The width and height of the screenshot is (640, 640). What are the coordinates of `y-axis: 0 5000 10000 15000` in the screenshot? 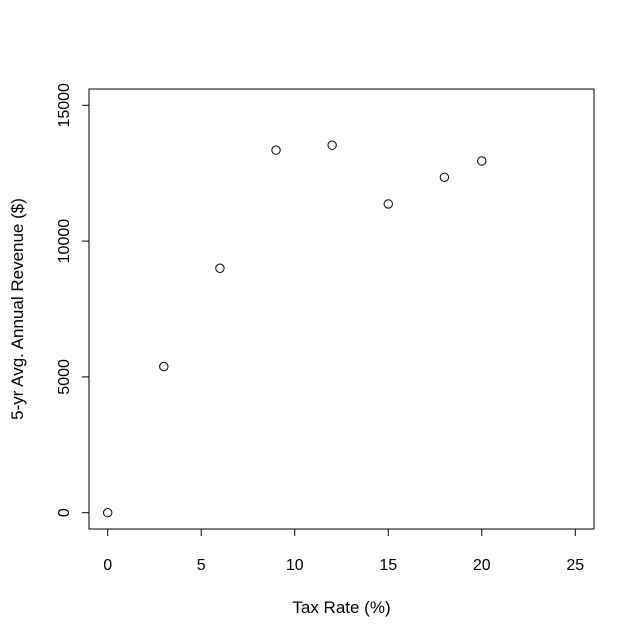 It's located at (73, 300).